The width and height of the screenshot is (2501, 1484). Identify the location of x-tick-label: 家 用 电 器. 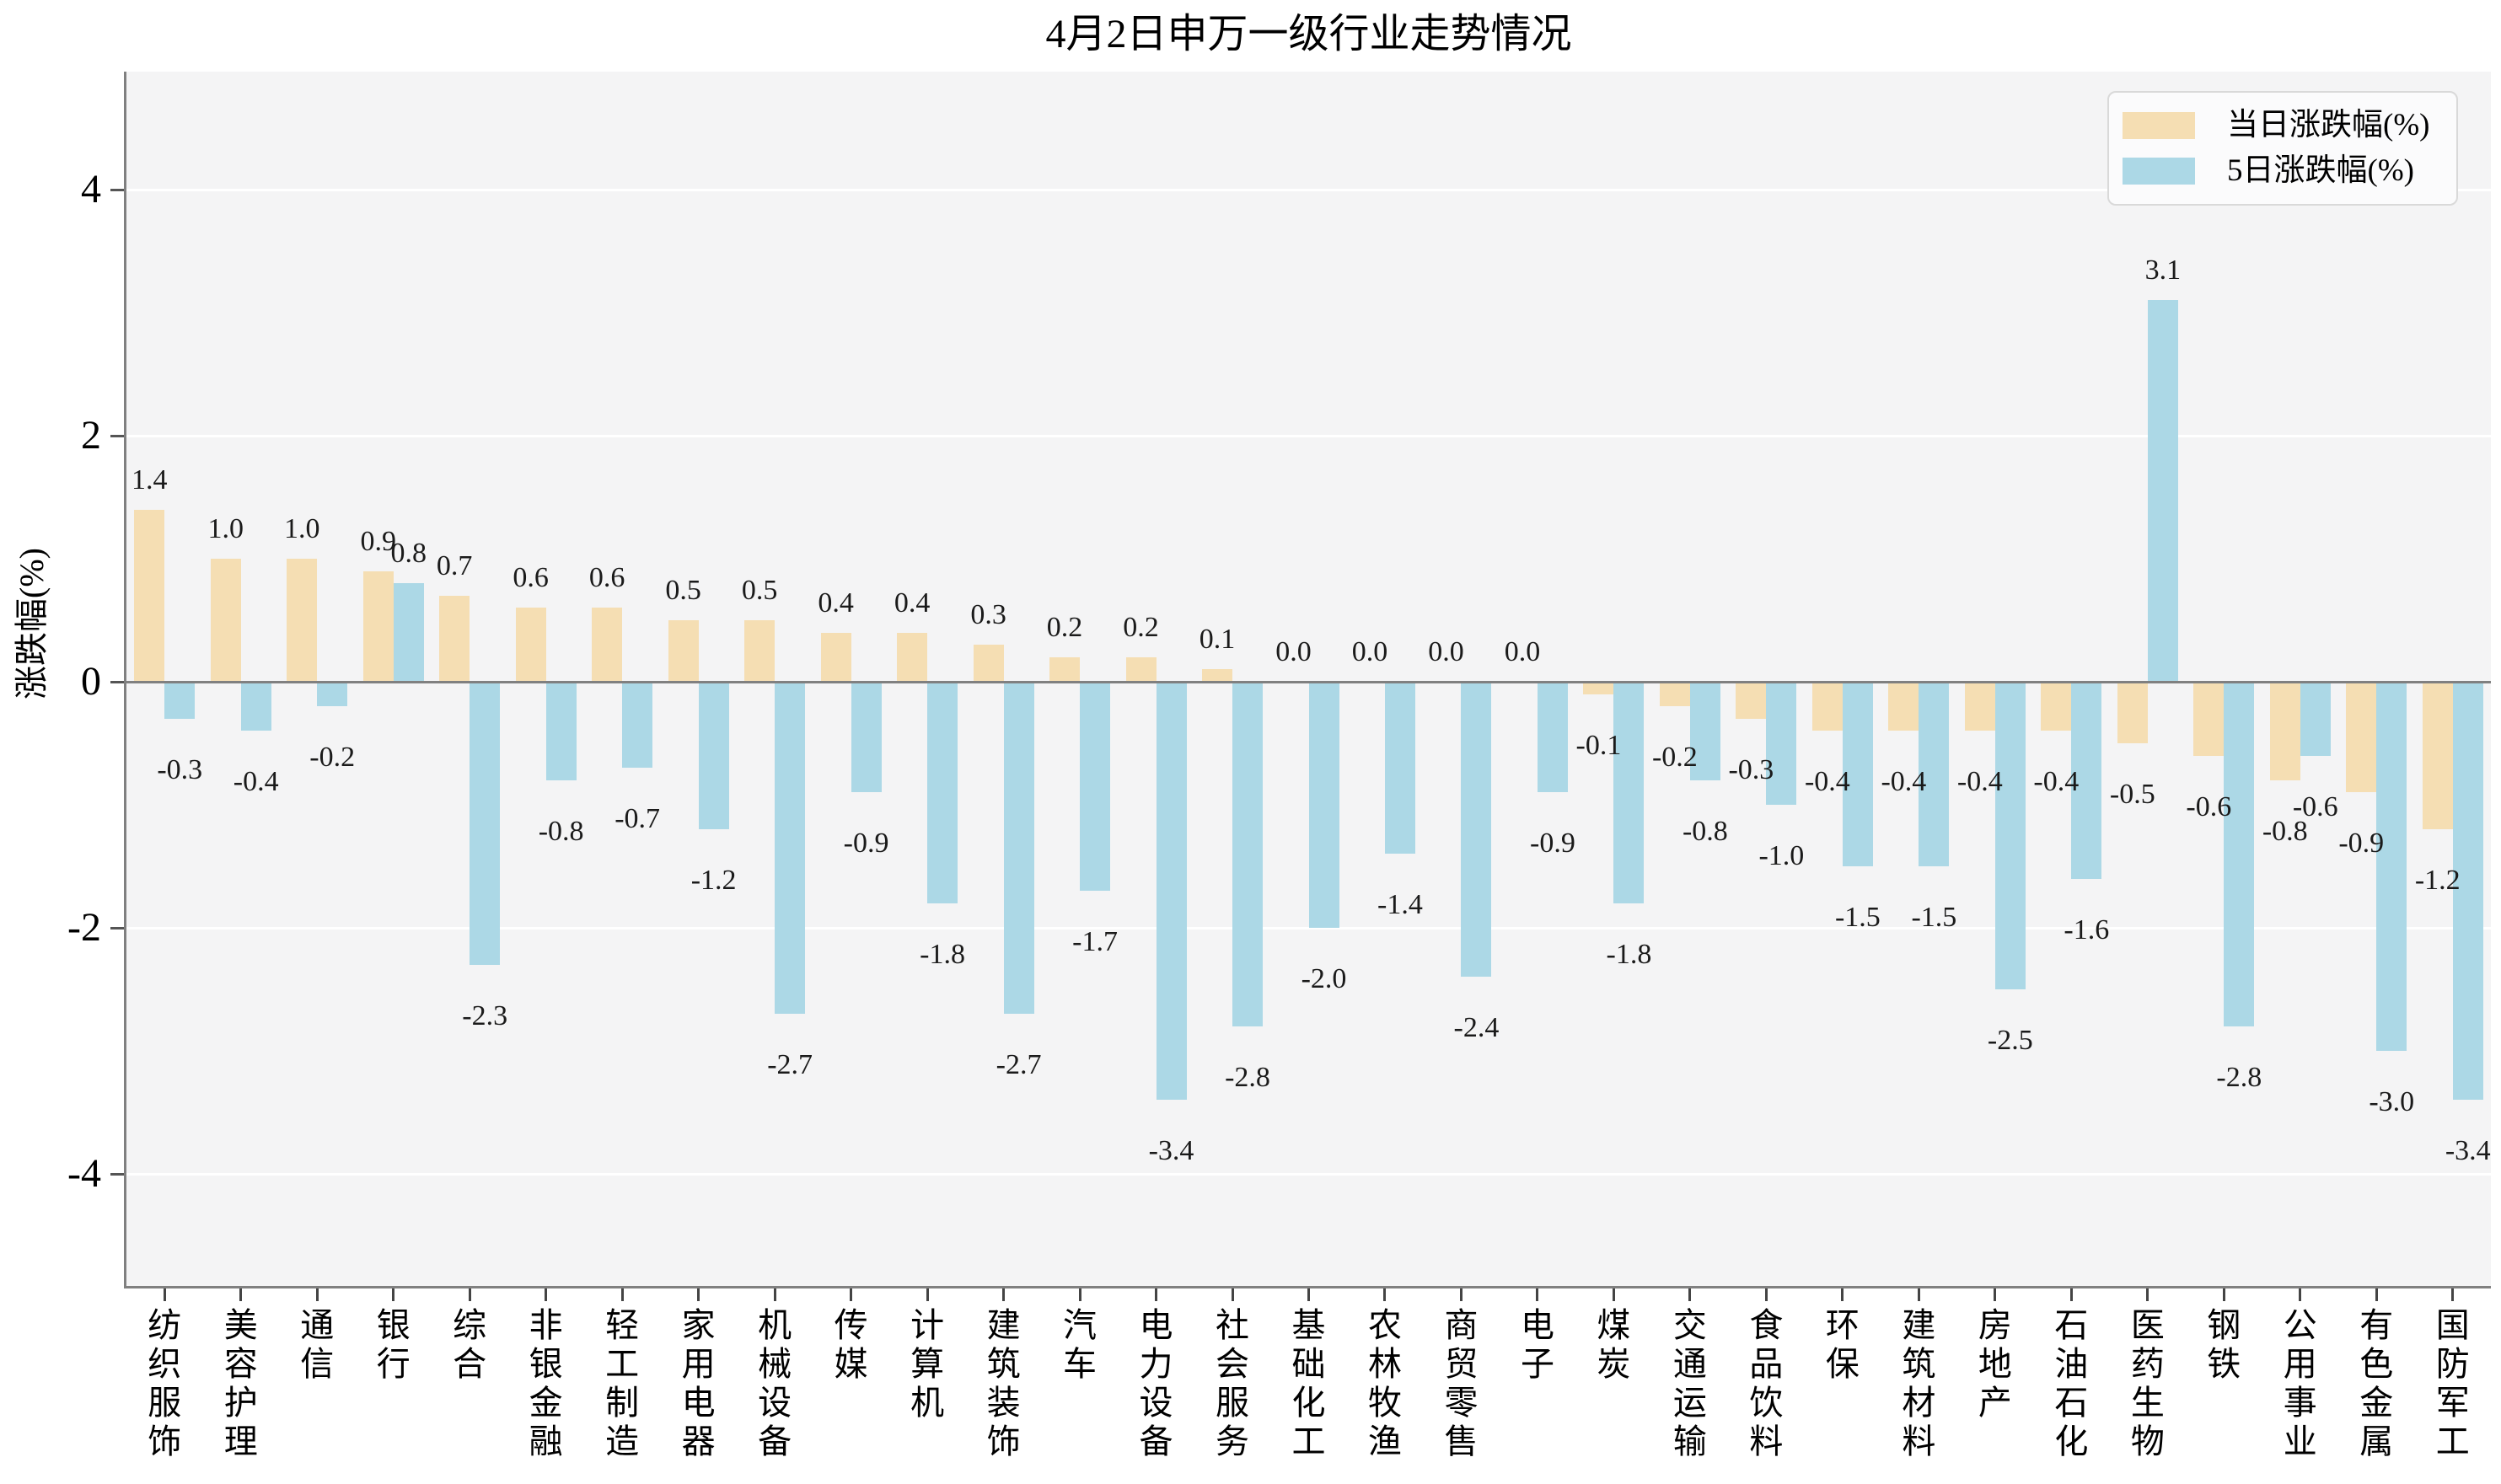
(698, 1383).